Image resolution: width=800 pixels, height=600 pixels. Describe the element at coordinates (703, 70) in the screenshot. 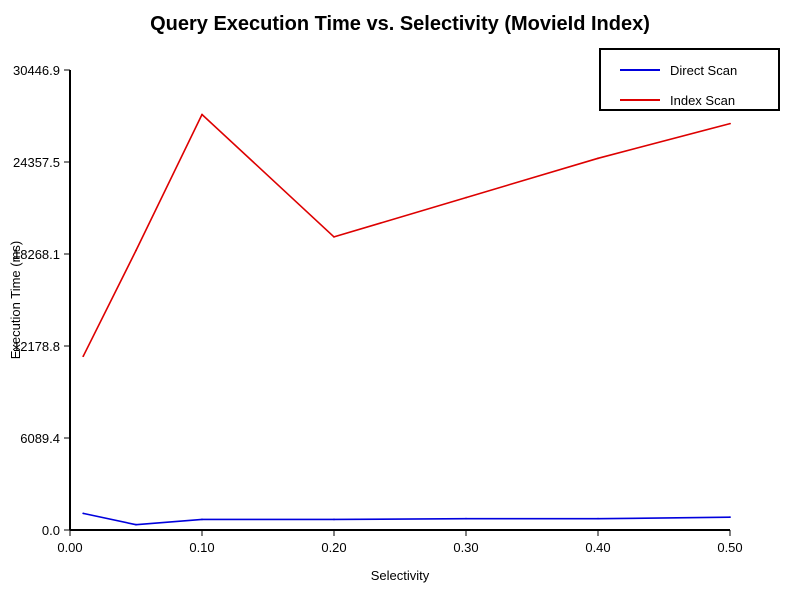

I see `legend-label-direct-scan: Direct Scan` at that location.